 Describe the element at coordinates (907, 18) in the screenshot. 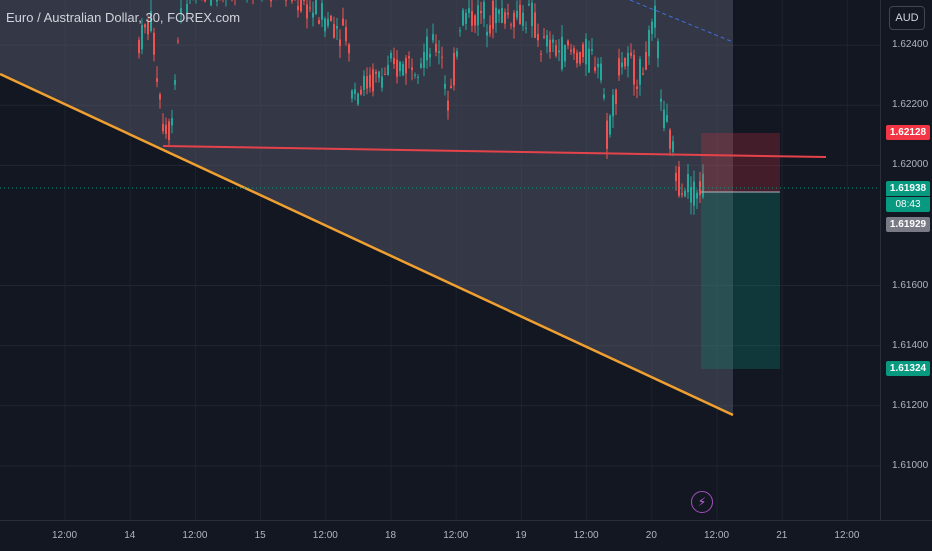

I see `currency-button: AUD` at that location.